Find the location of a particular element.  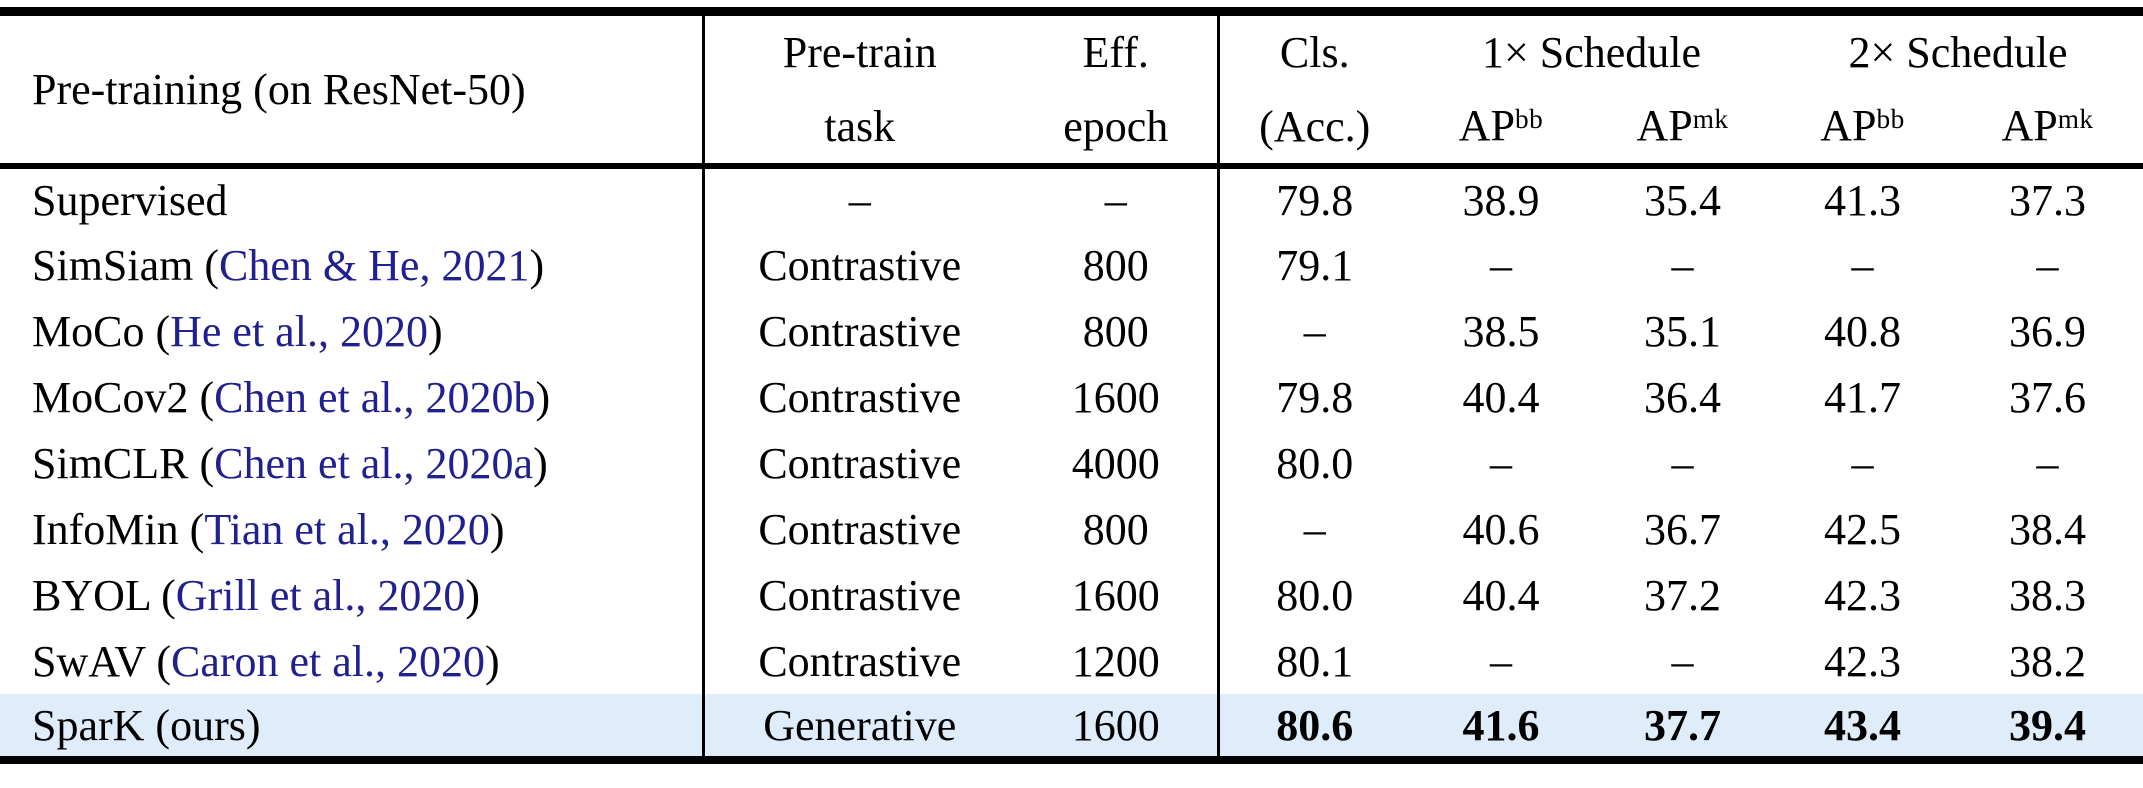

method-cell: InfoMin (Tian et al., 2020) is located at coordinates (352, 529).